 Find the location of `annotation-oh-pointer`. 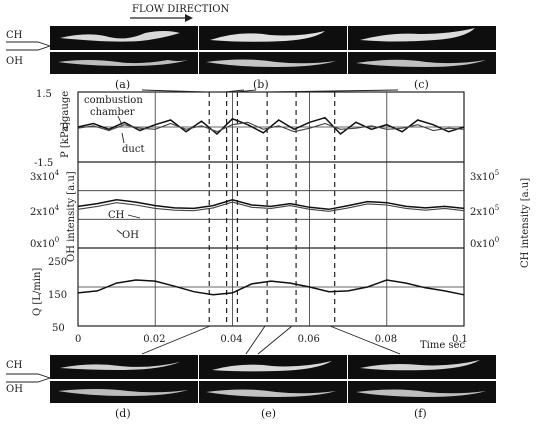

annotation-oh-pointer is located at coordinates (119, 232).